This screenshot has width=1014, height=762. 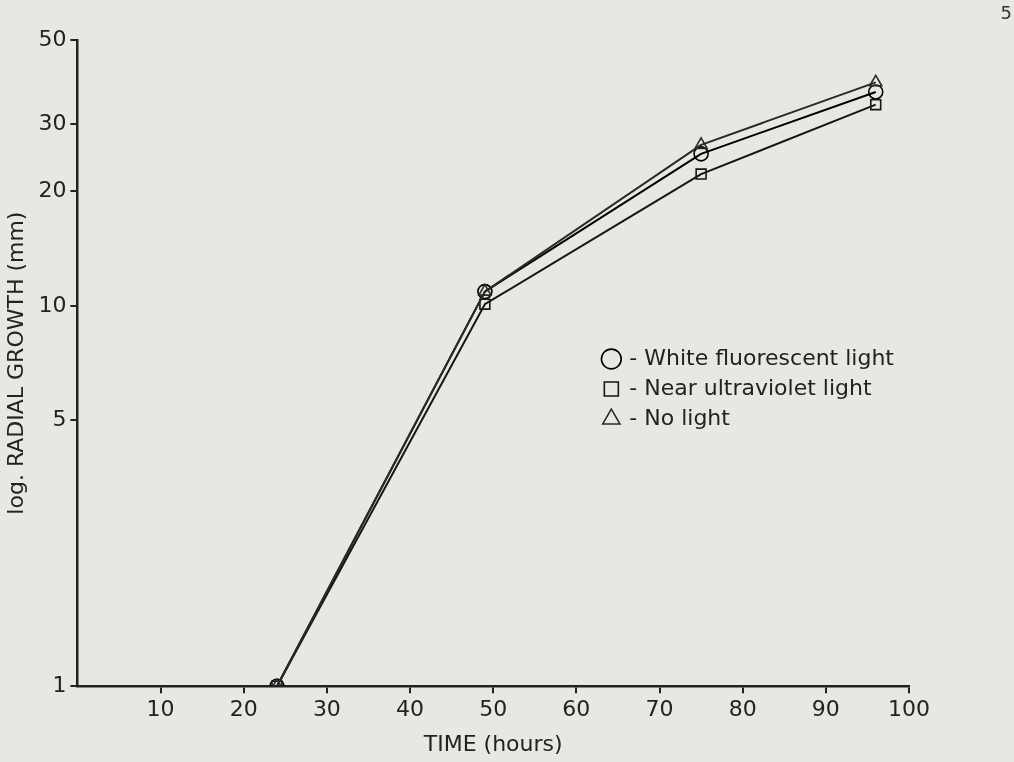 I want to click on x-tick-label: 30, so click(x=326, y=709).